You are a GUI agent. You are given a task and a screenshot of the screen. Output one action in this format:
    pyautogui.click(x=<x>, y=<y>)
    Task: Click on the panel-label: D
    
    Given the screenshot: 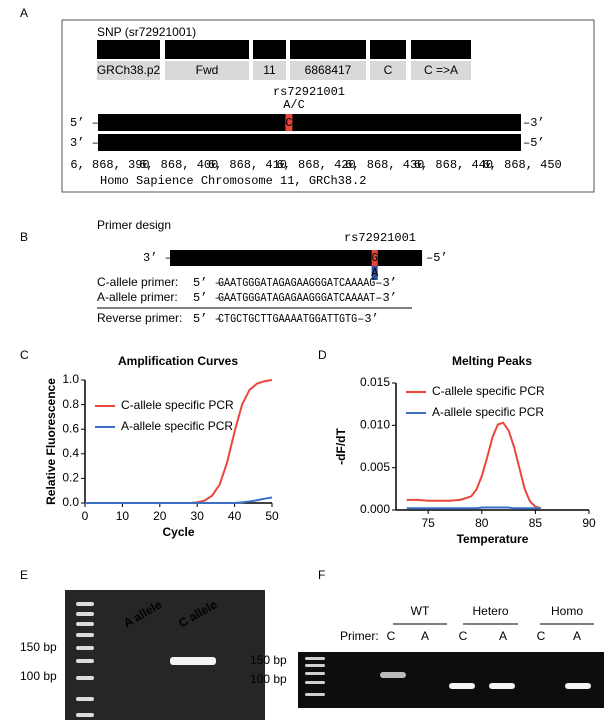 What is the action you would take?
    pyautogui.click(x=322, y=355)
    